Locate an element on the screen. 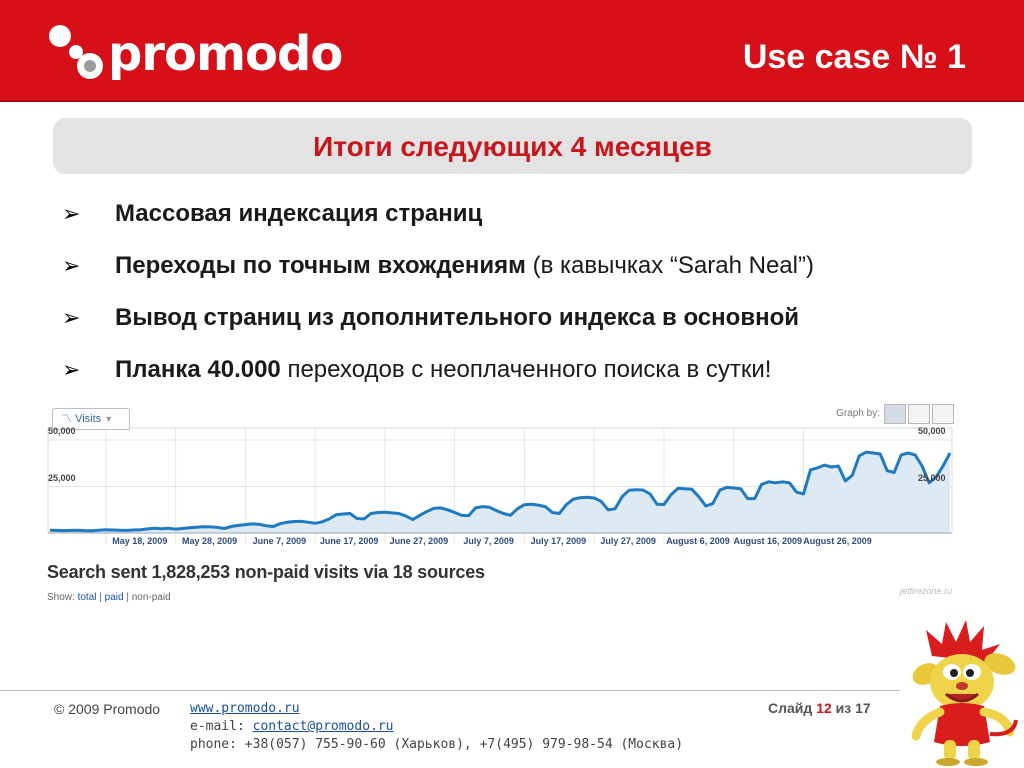  promodo-logo: promodo is located at coordinates (196, 53).